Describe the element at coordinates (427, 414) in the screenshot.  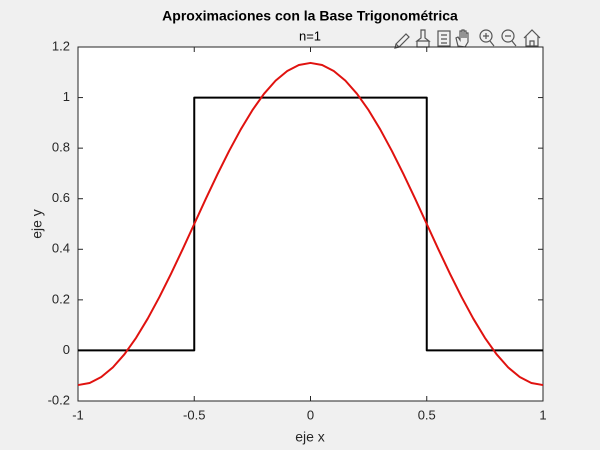
I see `x-tick-label: 0.5` at that location.